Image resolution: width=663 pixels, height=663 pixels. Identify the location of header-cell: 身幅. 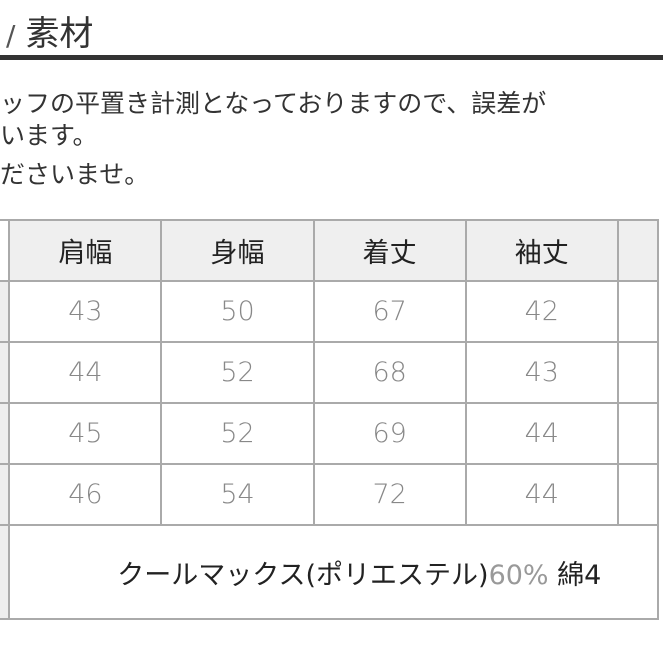
(237, 250).